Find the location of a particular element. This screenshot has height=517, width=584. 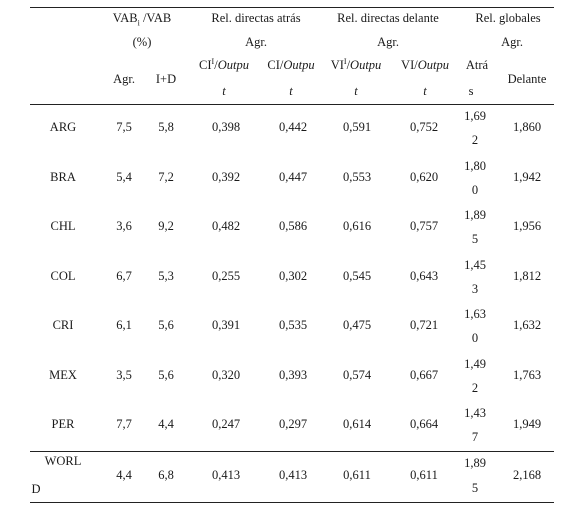

cell-vi-i: 0,545 is located at coordinates (357, 275).